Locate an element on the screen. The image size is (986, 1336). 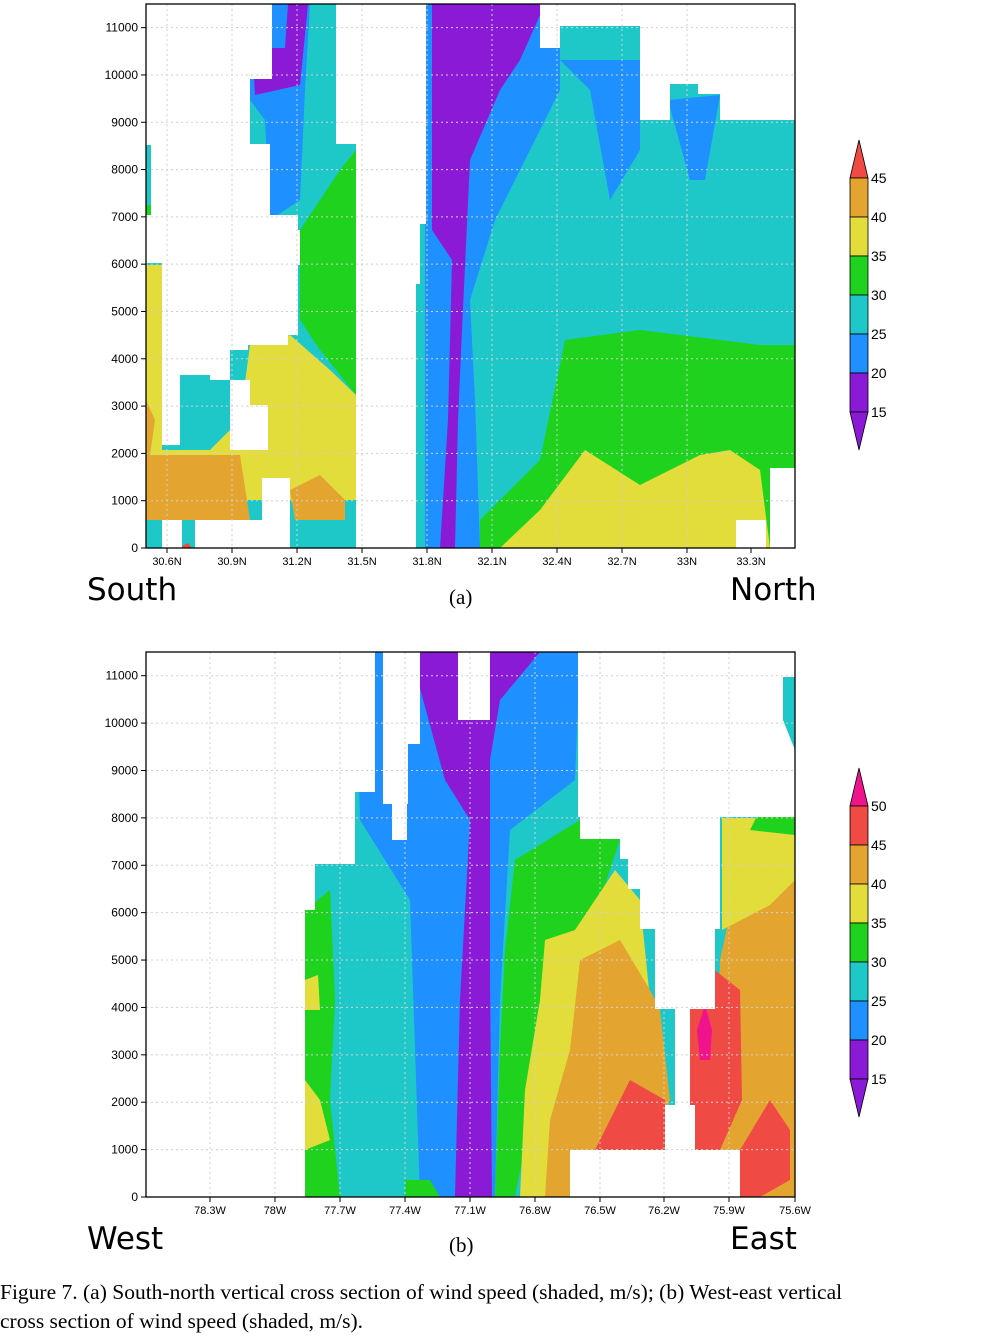
field-red-b is located at coordinates (630, 1115).